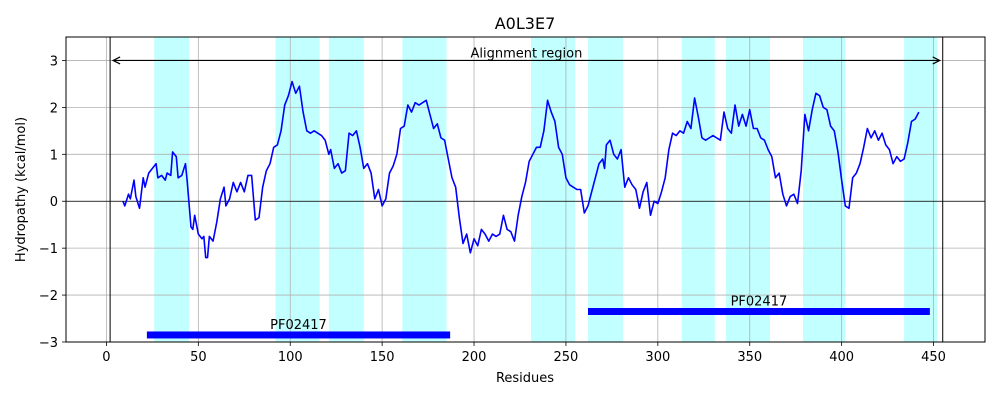  Describe the element at coordinates (525, 23) in the screenshot. I see `chart-title: A0L3E7` at that location.